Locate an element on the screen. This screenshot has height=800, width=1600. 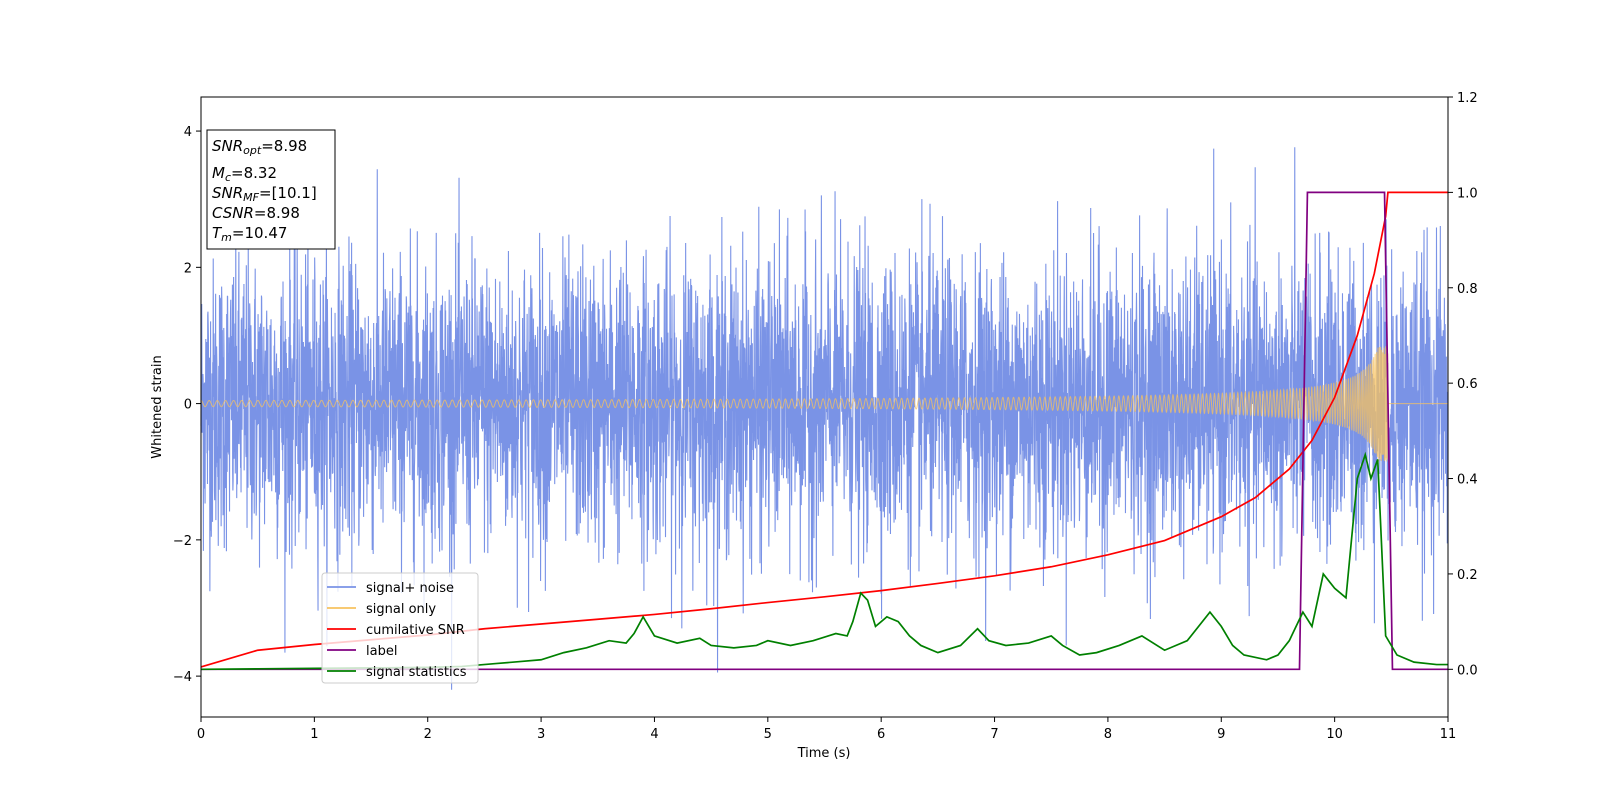
y2-tick-label: 0.8 is located at coordinates (1467, 289).